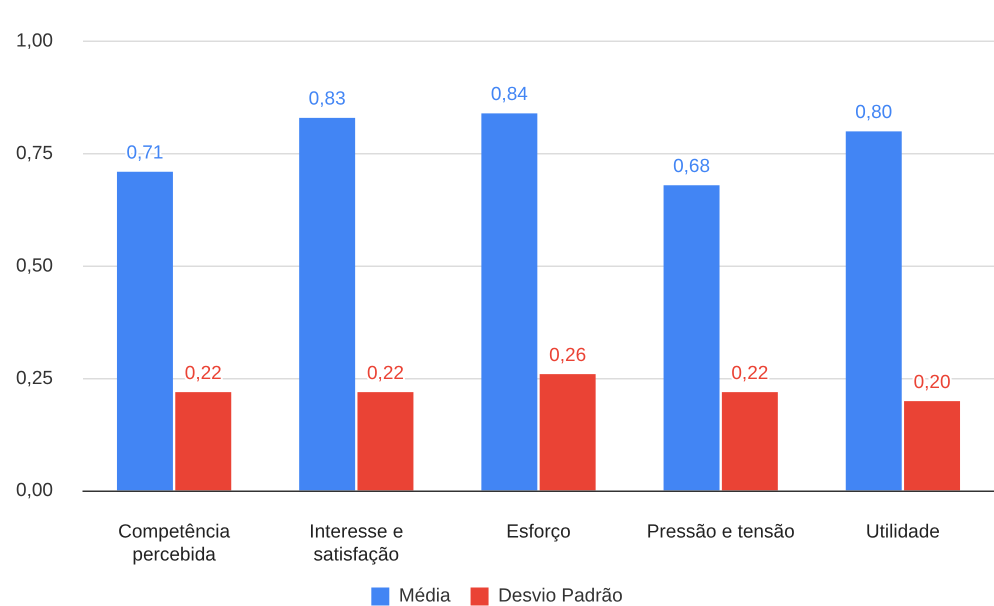 This screenshot has height=606, width=994. What do you see at coordinates (538, 532) in the screenshot?
I see `x-tick-label: Esforço` at bounding box center [538, 532].